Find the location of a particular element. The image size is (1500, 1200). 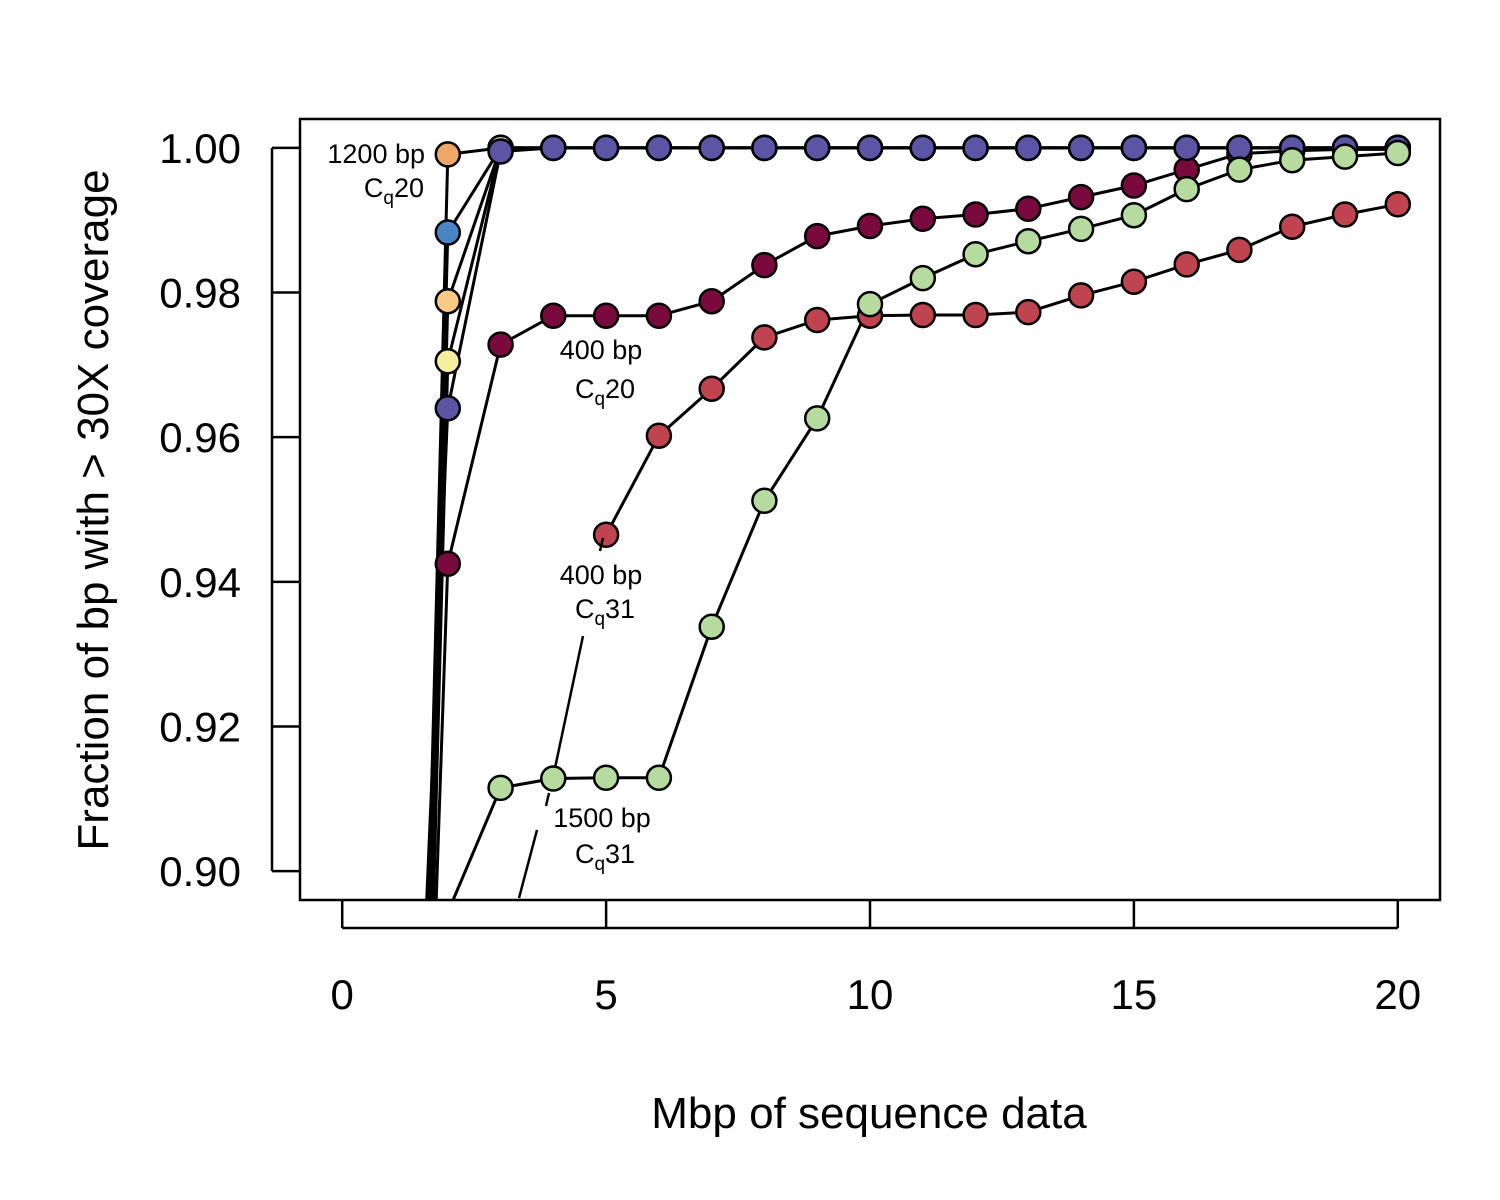

y-tick-label: 0.98 is located at coordinates (200, 293).